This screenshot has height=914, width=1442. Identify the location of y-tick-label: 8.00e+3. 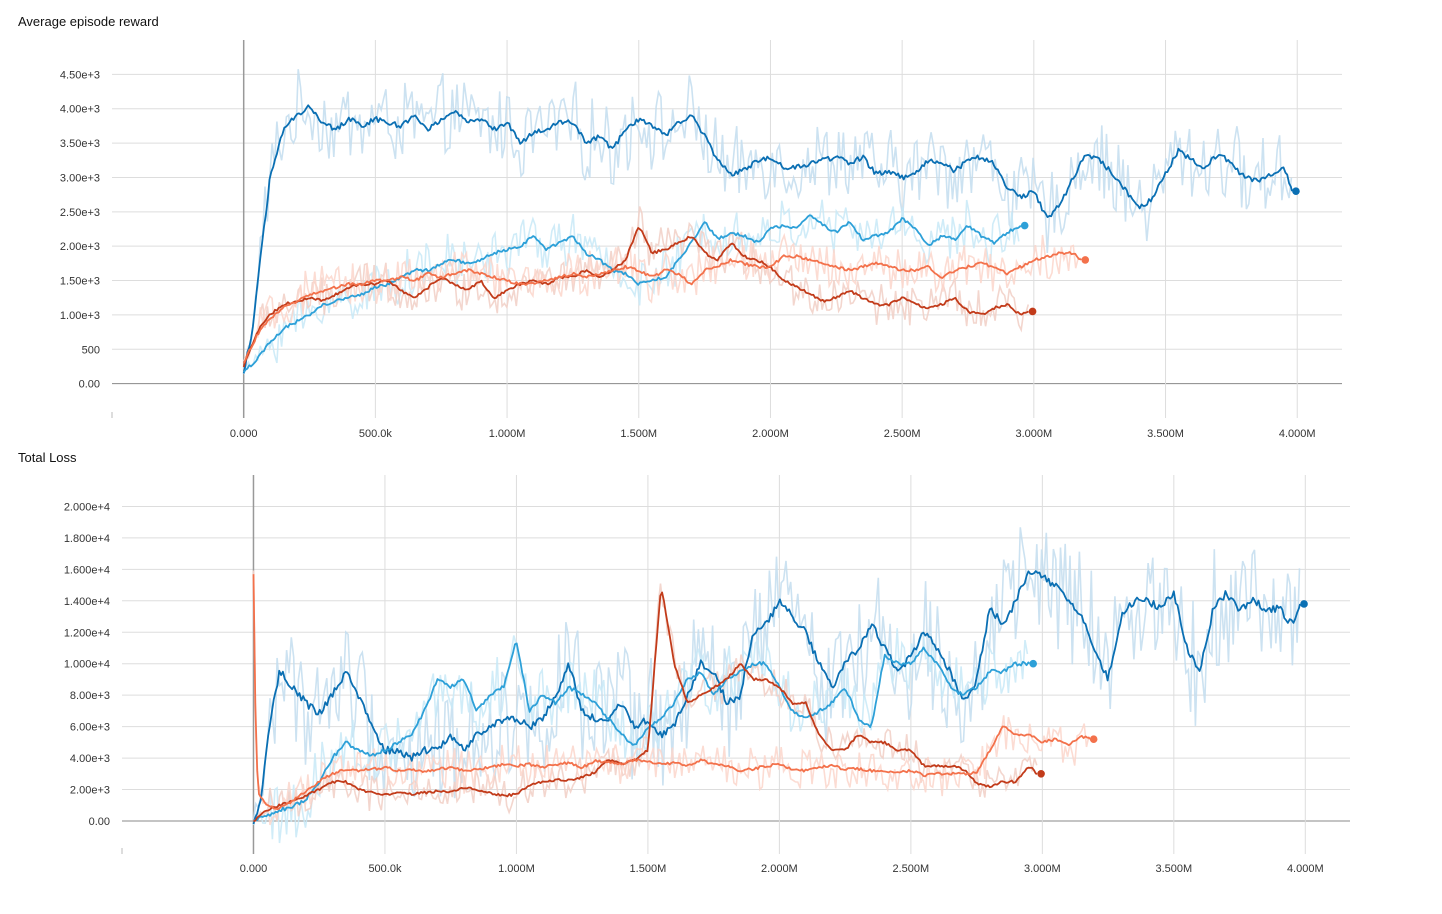
(90, 696).